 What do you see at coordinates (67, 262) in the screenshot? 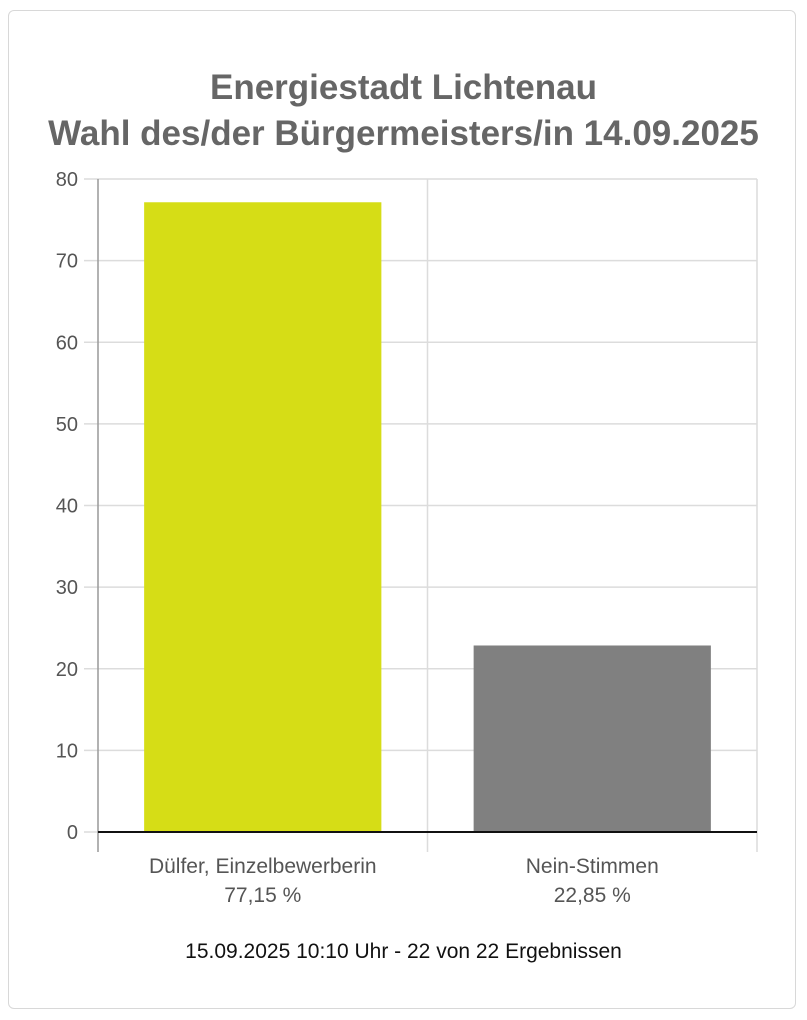
I see `y-tick-label: 70` at bounding box center [67, 262].